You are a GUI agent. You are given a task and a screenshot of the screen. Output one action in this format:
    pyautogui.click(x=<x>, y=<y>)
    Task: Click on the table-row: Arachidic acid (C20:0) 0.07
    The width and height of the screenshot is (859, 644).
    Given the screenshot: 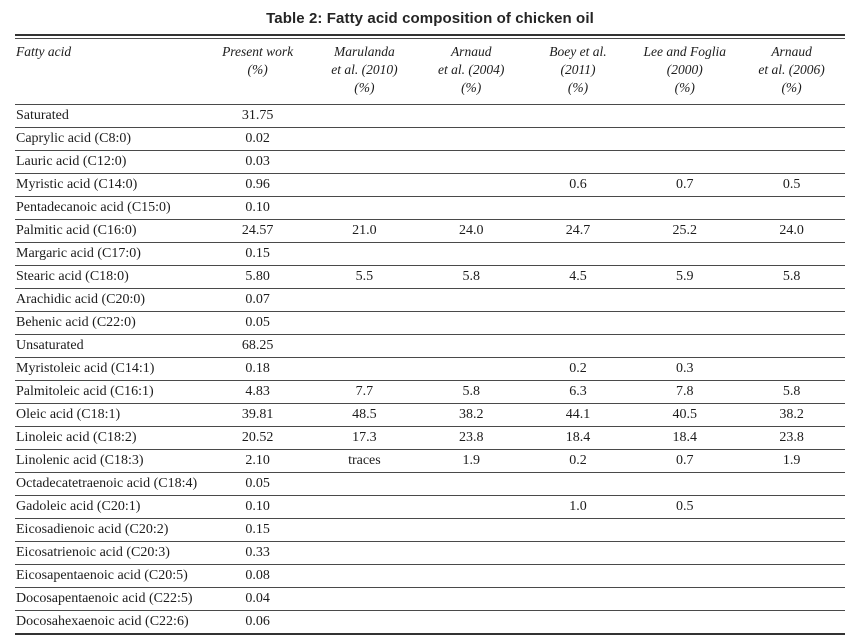 What is the action you would take?
    pyautogui.click(x=430, y=300)
    